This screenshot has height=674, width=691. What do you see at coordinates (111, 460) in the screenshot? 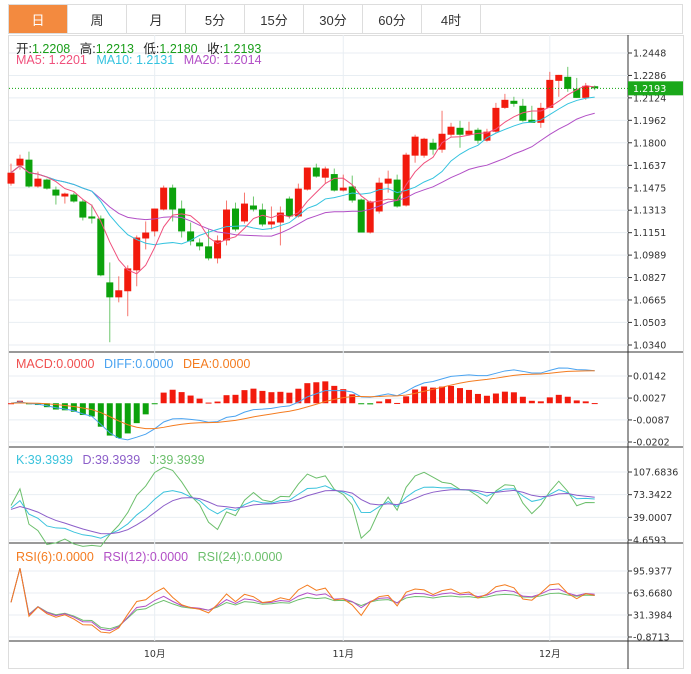
I see `d-value: D:39.3939` at bounding box center [111, 460].